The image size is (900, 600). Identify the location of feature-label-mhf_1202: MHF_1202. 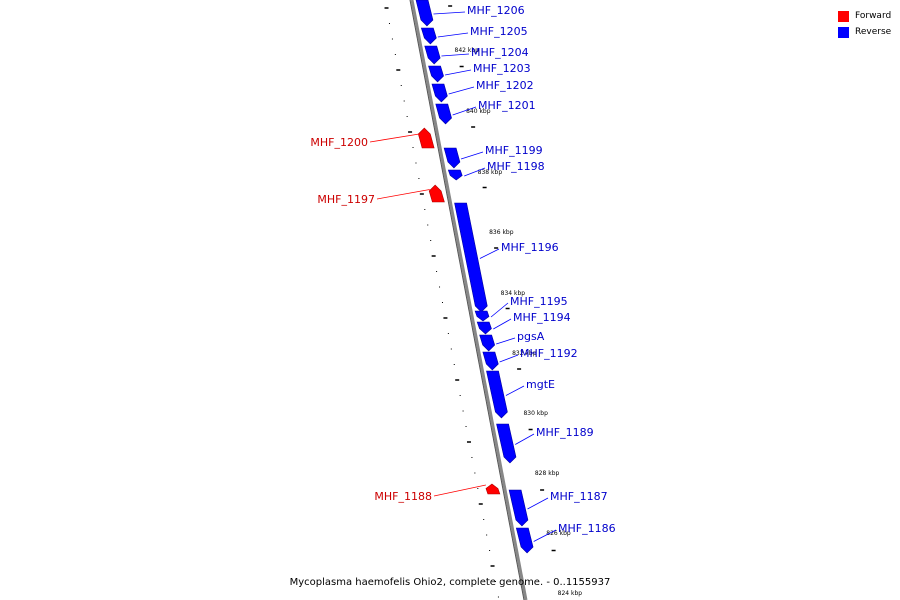
(505, 85).